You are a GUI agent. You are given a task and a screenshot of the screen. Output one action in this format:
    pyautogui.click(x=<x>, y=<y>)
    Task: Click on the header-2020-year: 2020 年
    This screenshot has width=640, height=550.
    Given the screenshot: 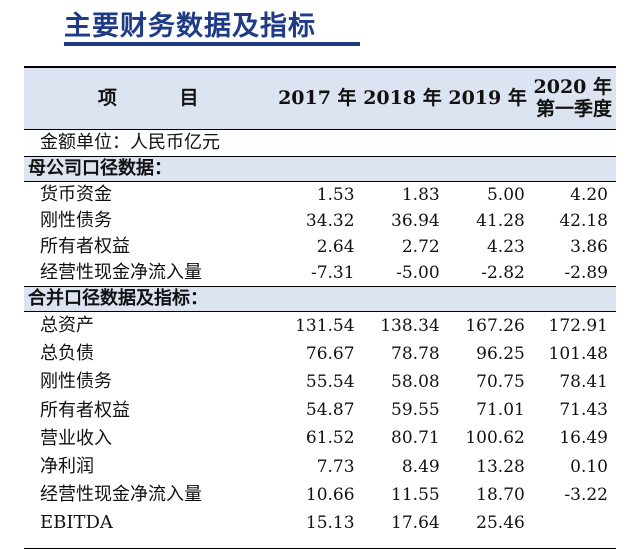 What is the action you would take?
    pyautogui.click(x=573, y=87)
    